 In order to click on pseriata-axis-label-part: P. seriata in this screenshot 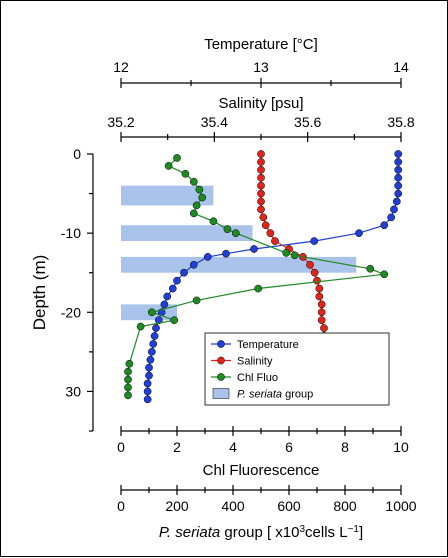, I will do `click(189, 532)`.